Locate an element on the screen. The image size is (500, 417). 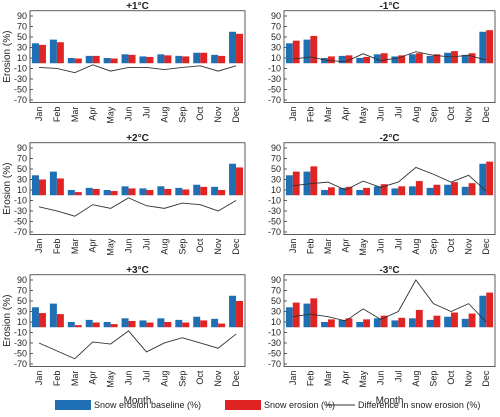
x-tick-label: May is located at coordinates (363, 115).